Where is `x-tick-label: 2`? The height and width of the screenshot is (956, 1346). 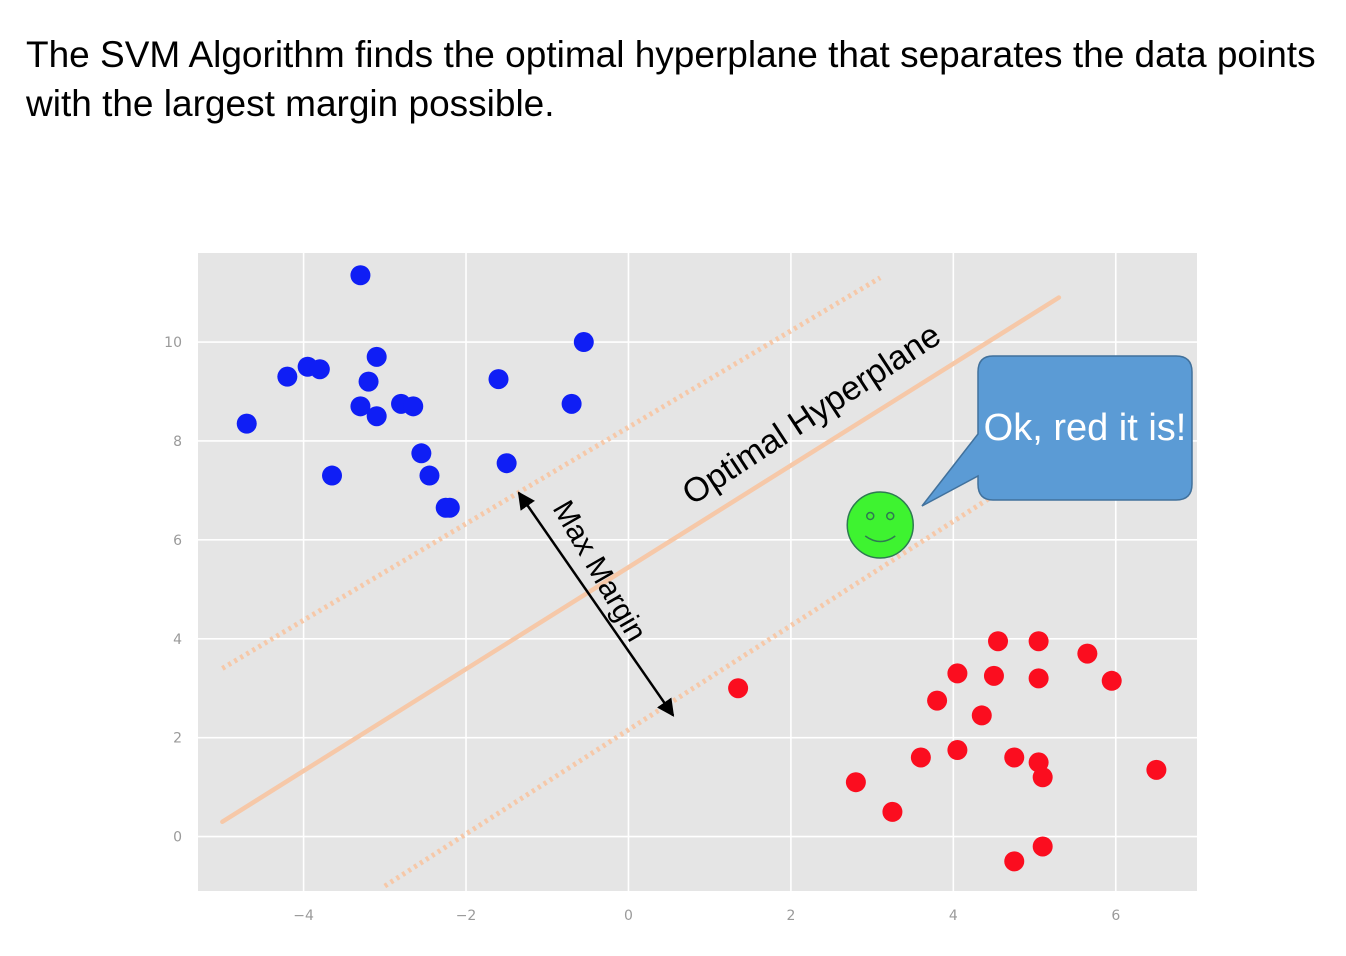
x-tick-label: 2 is located at coordinates (790, 916).